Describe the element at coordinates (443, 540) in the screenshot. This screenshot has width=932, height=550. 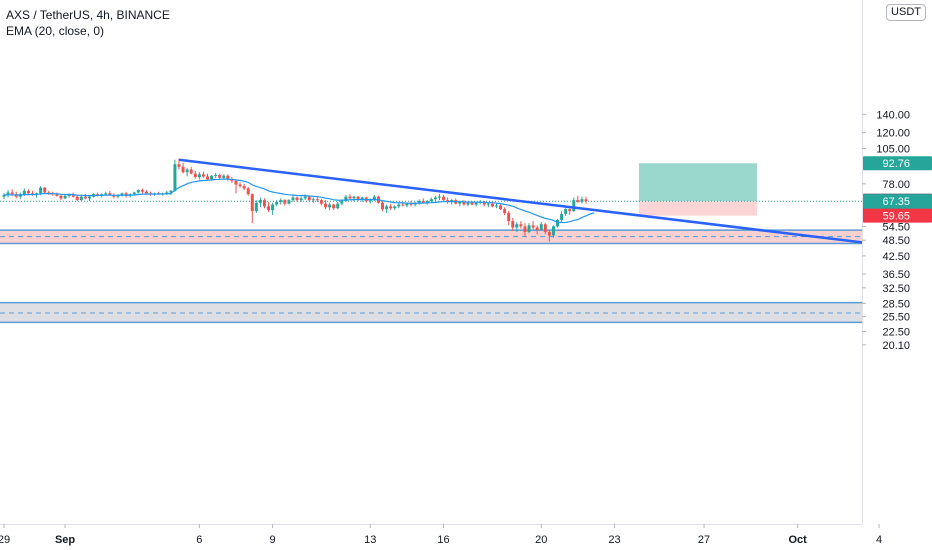
I see `time-tick-label: 16` at that location.